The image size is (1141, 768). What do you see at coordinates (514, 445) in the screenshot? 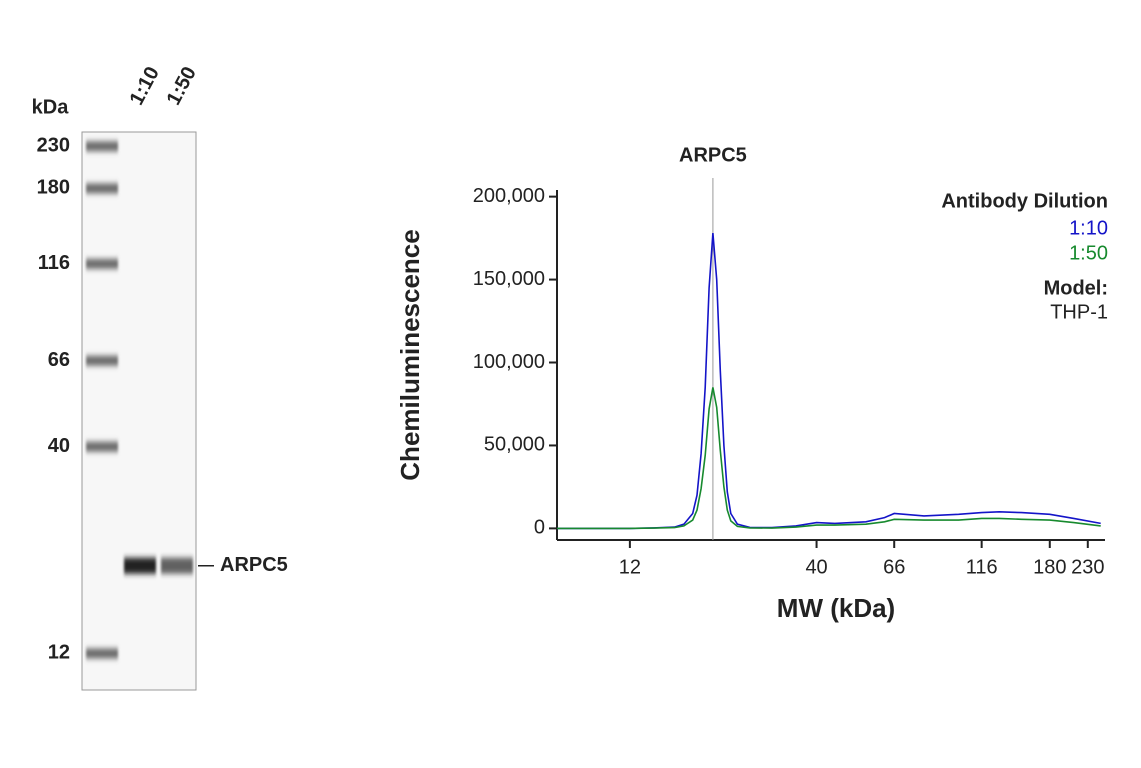
I see `y-tick-label: 50,000` at bounding box center [514, 445].